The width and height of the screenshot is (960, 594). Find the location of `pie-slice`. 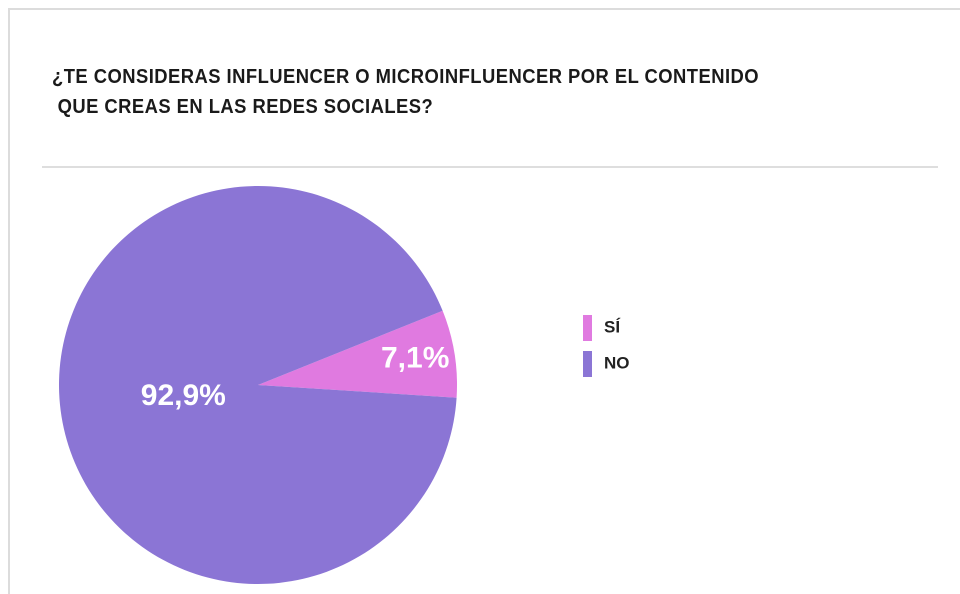

pie-slice is located at coordinates (357, 354).